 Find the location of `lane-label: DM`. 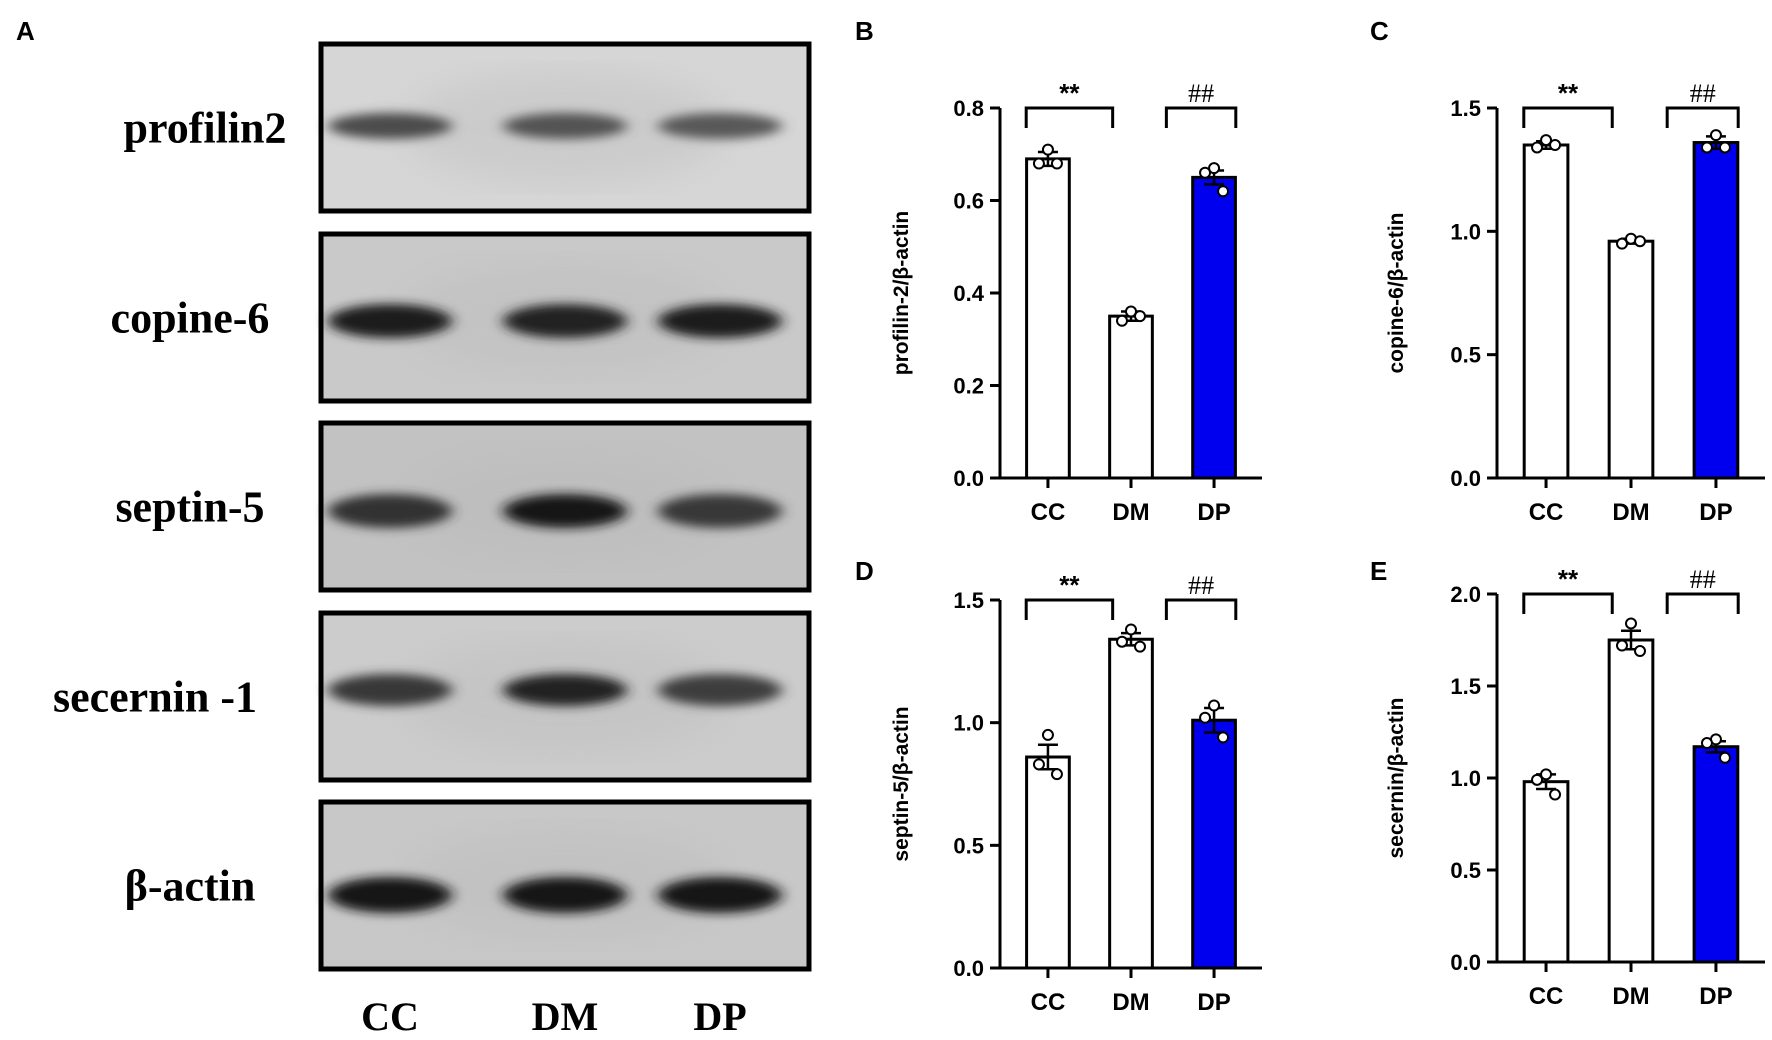

lane-label: DM is located at coordinates (565, 1016).